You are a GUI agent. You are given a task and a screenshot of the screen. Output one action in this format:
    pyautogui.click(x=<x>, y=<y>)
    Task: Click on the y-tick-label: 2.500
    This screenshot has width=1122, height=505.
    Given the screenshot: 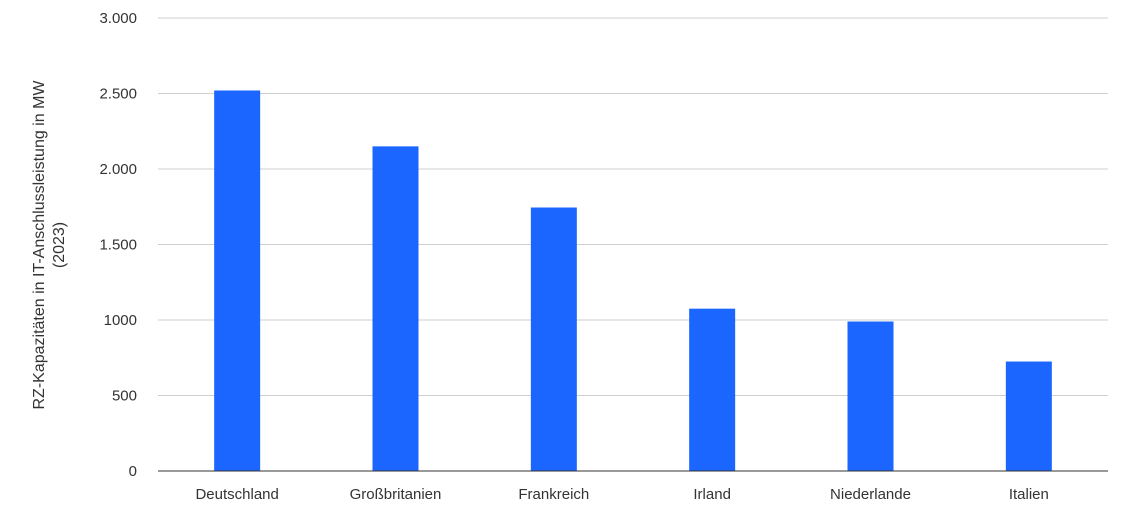 What is the action you would take?
    pyautogui.click(x=118, y=94)
    